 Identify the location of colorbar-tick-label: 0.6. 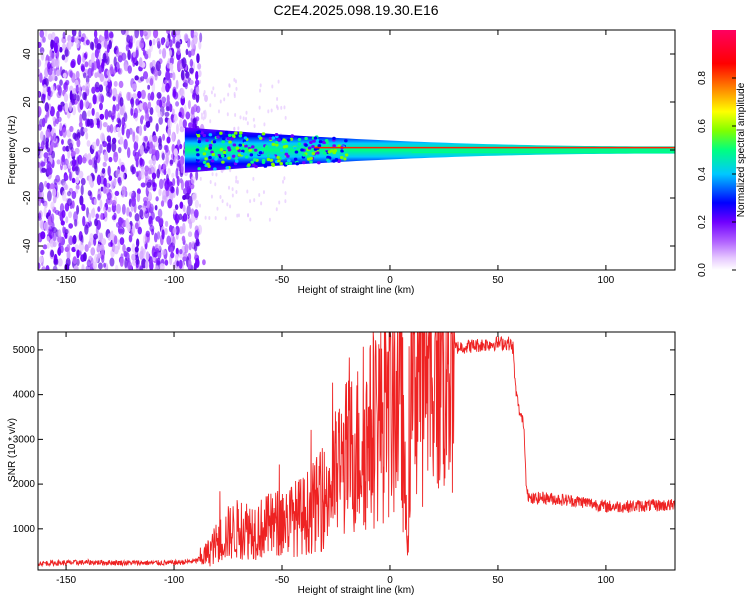
(702, 126).